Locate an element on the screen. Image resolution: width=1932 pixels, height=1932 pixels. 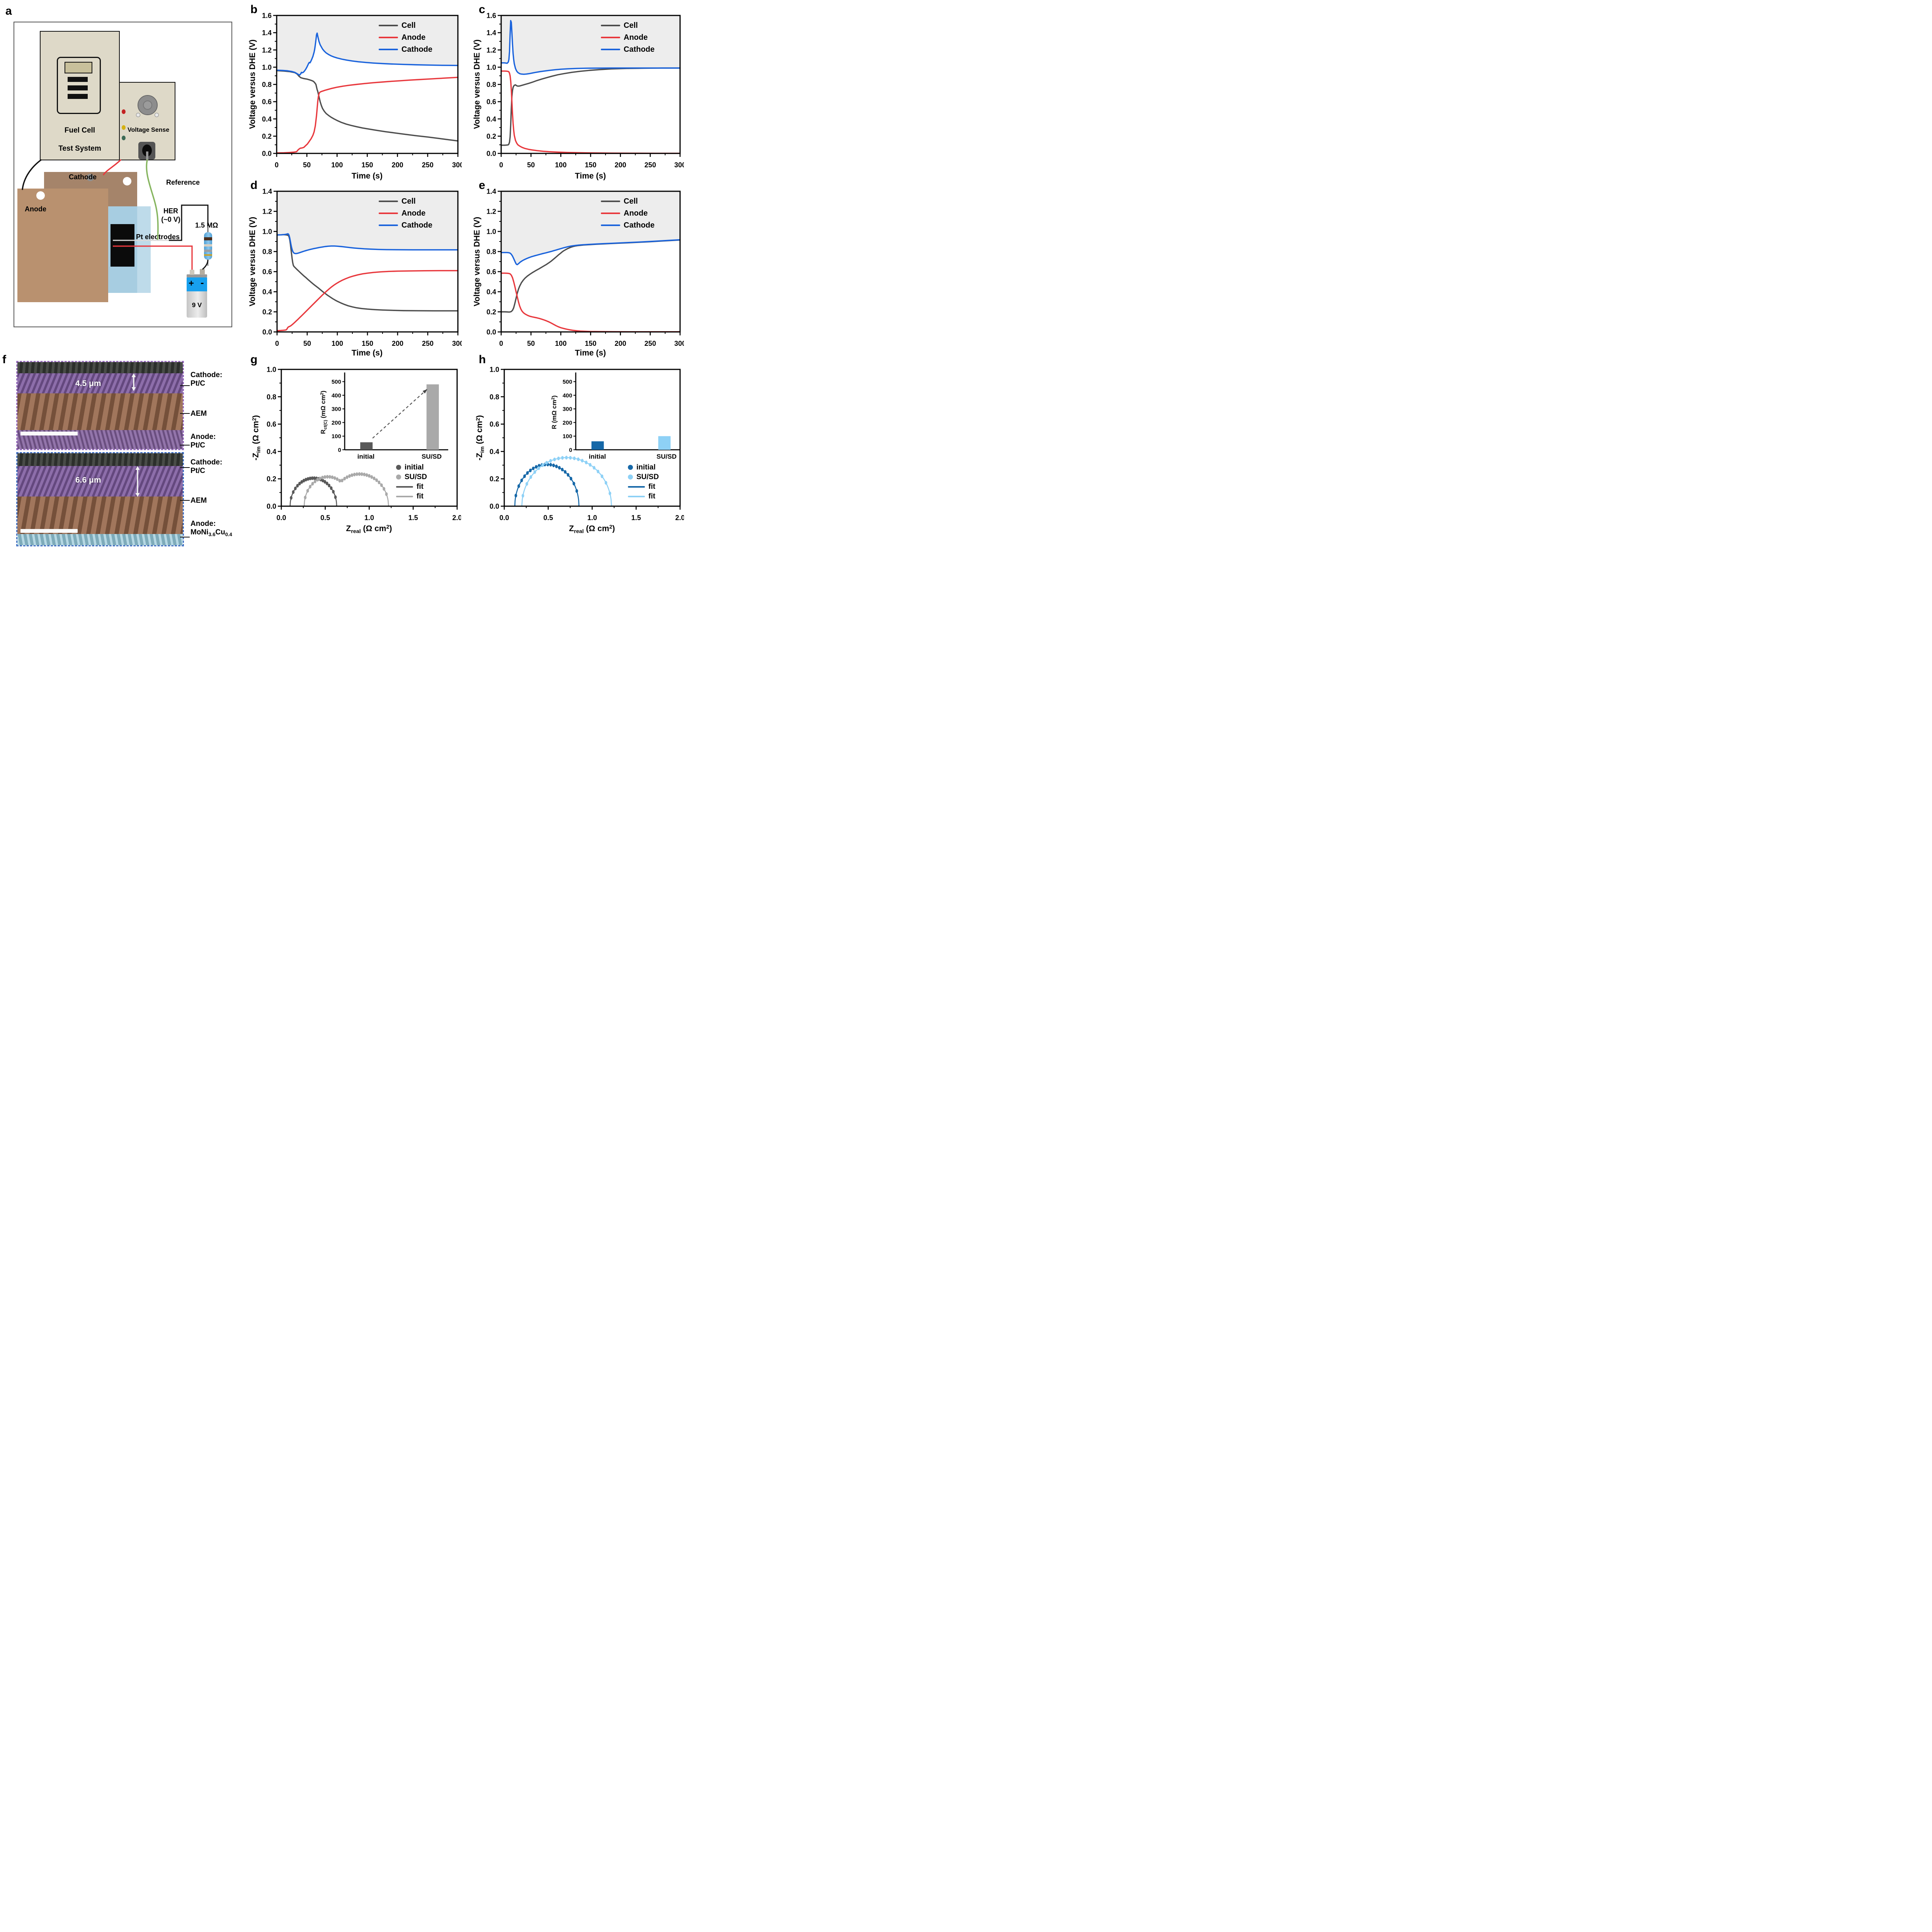
svg-text: 0.5 is located at coordinates (548, 518).